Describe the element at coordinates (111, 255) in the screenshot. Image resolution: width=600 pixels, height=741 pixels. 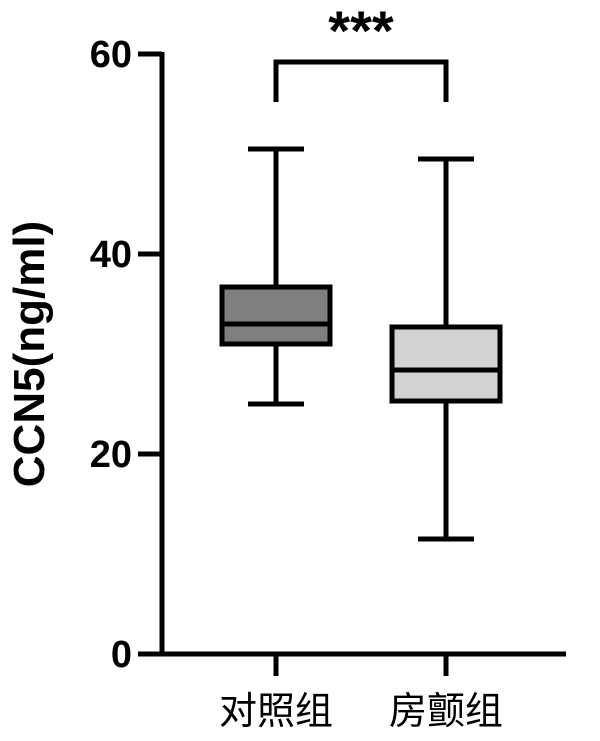
I see `y-tick-label-40: 40` at that location.